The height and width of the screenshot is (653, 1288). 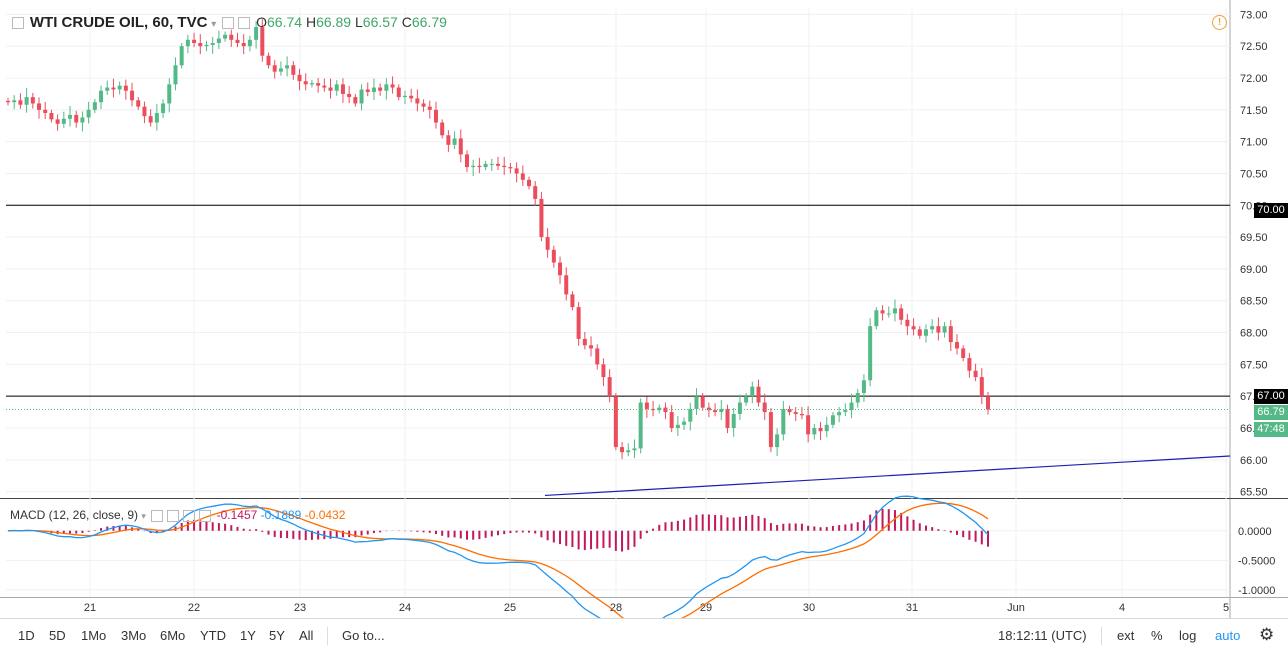 I want to click on range-all: All, so click(x=306, y=635).